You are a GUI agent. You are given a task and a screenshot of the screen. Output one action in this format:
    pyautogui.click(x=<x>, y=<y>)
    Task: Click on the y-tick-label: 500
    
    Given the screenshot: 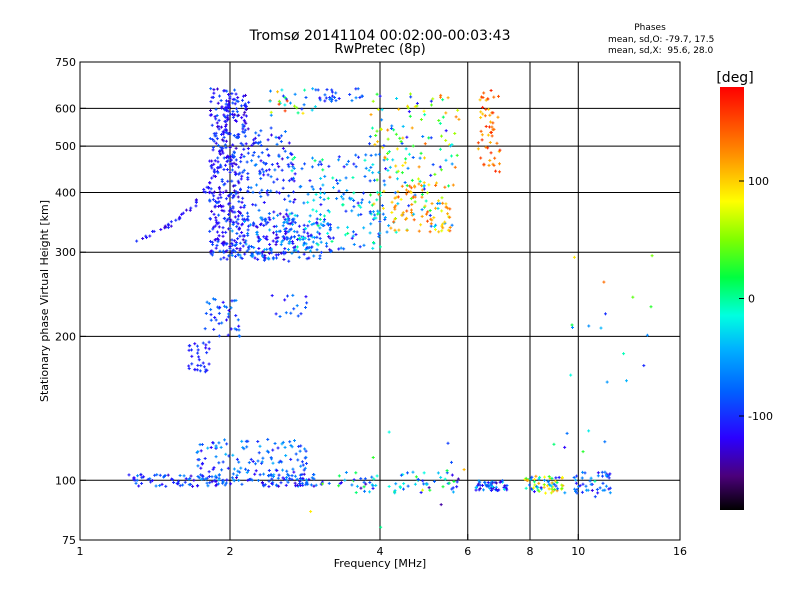 What is the action you would take?
    pyautogui.click(x=65, y=146)
    